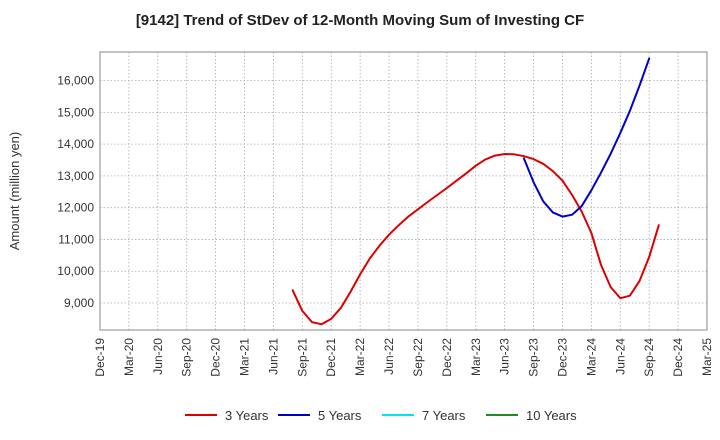  Describe the element at coordinates (75, 176) in the screenshot. I see `y-tick-label: 13,000` at that location.